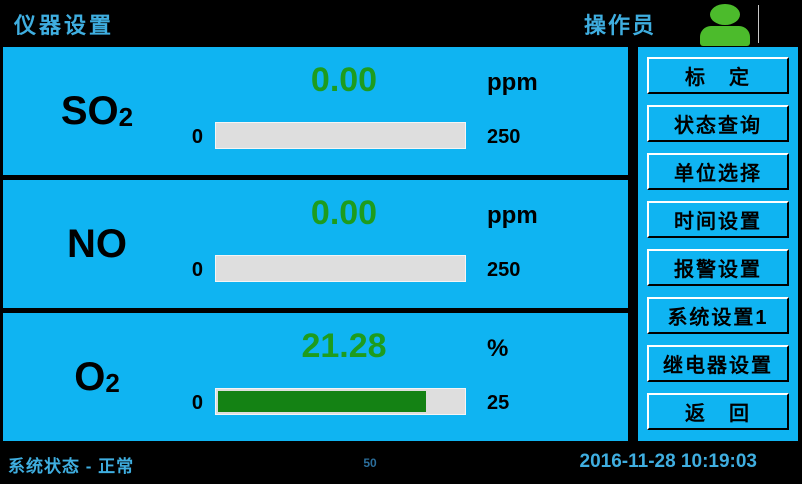  What do you see at coordinates (64, 25) in the screenshot?
I see `page-title: 仪器设置` at bounding box center [64, 25].